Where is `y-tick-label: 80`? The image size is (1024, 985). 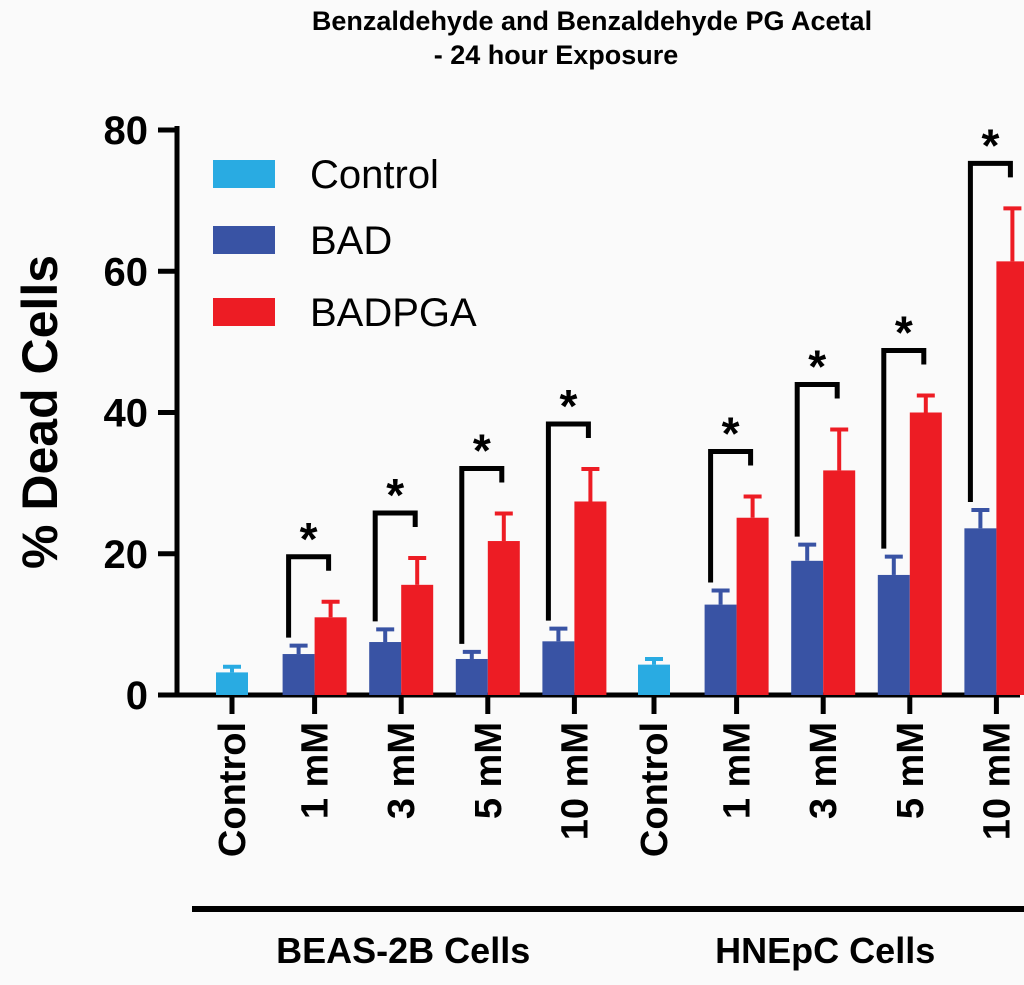
y-tick-label: 80 is located at coordinates (126, 131).